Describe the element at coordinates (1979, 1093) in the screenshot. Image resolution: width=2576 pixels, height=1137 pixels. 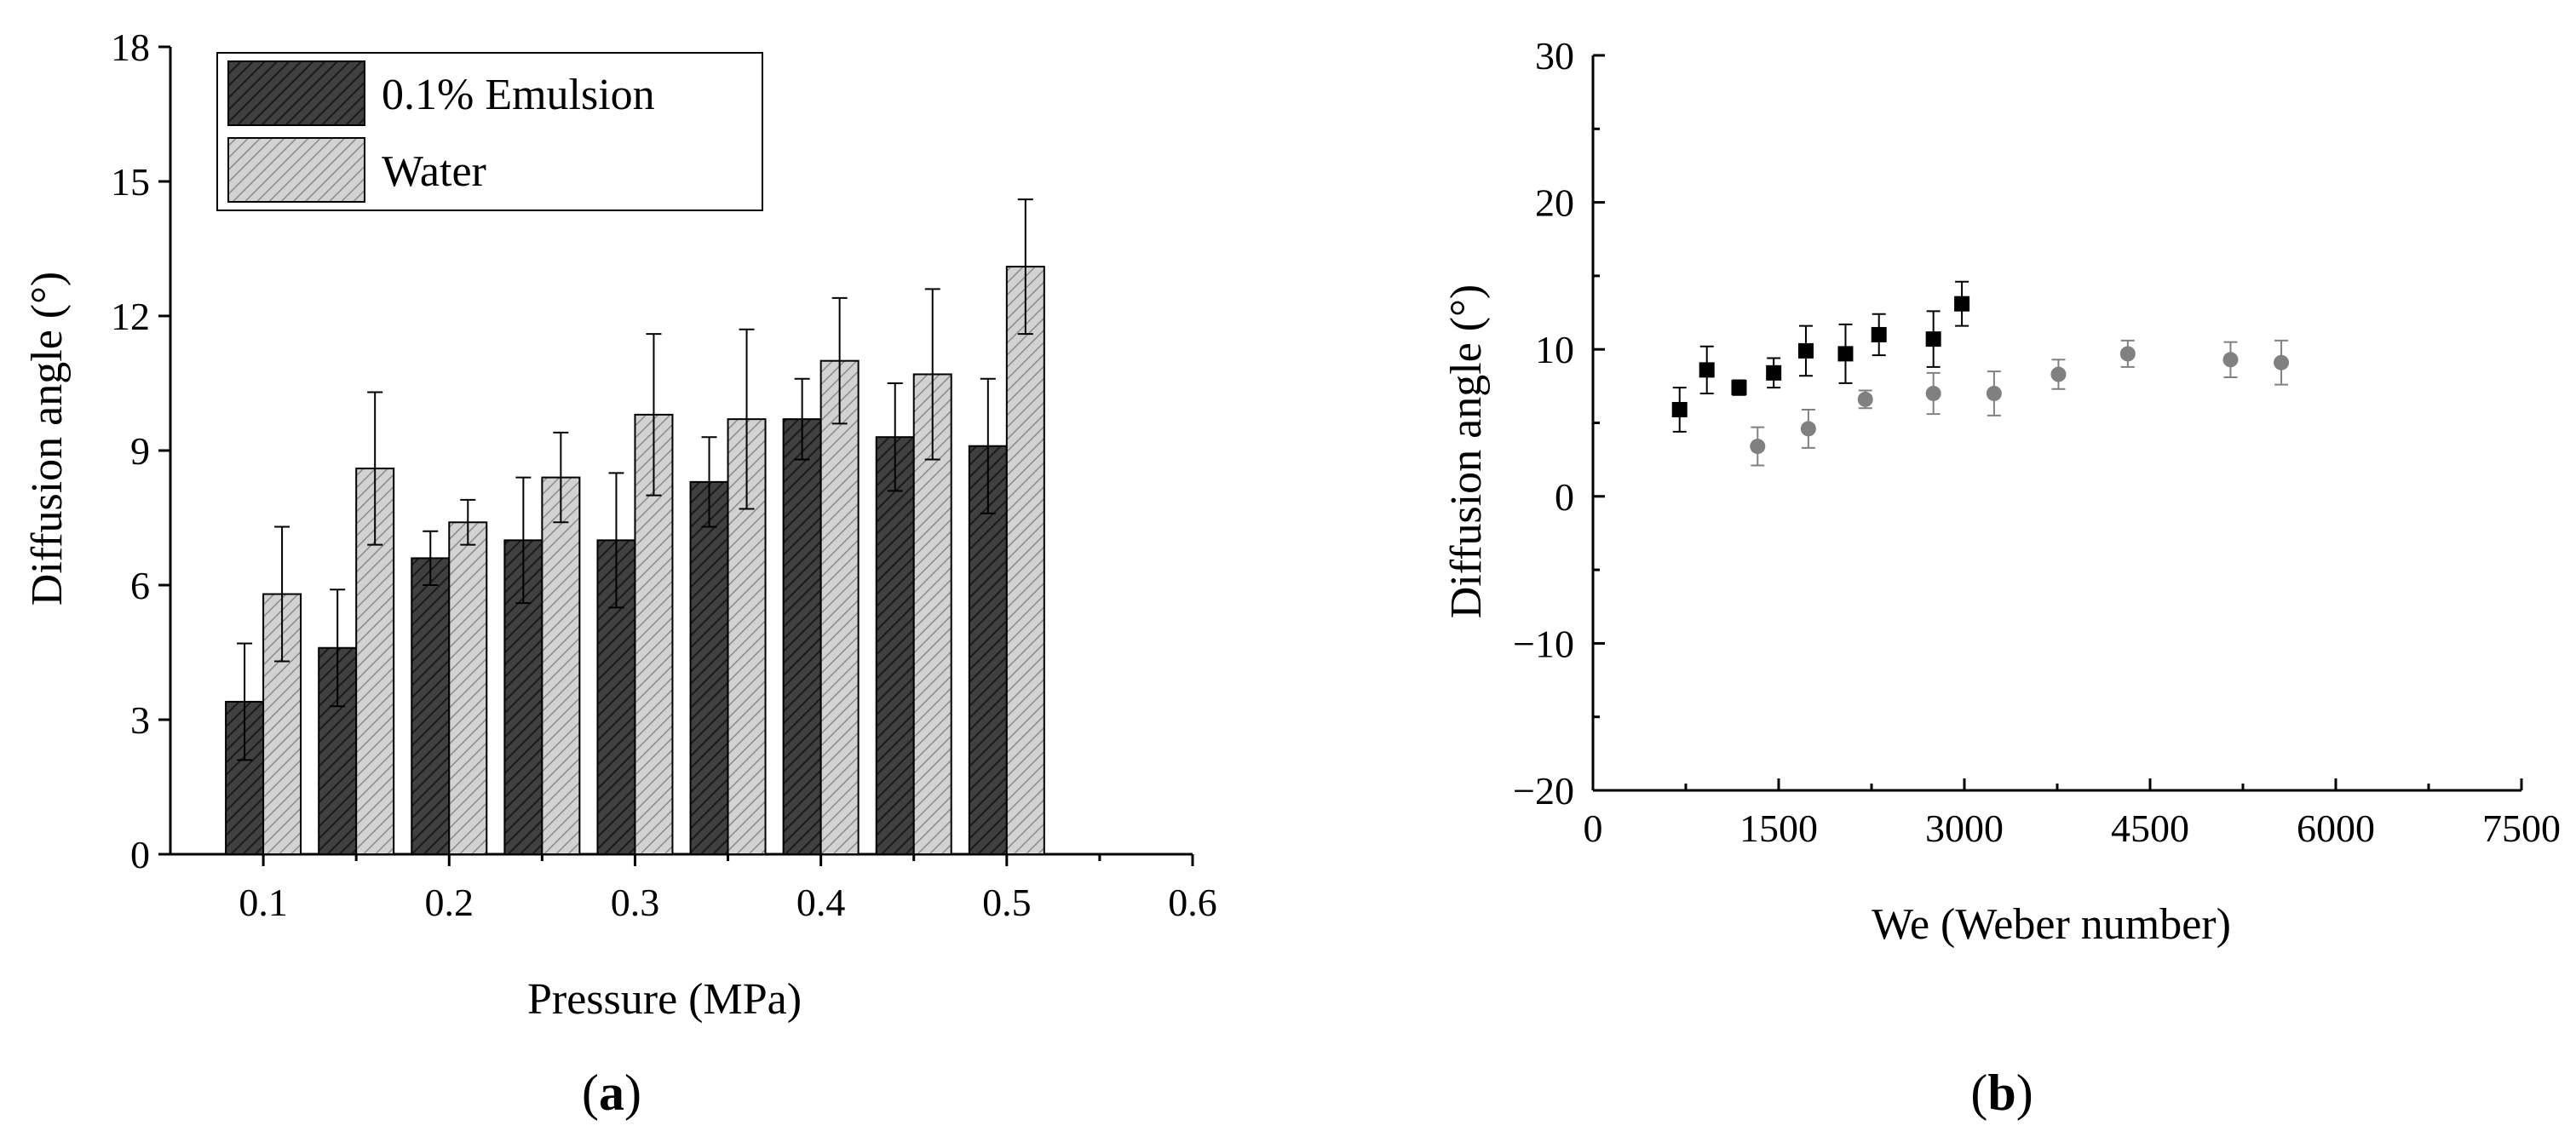
I see `panel-b-open-paren: (` at that location.